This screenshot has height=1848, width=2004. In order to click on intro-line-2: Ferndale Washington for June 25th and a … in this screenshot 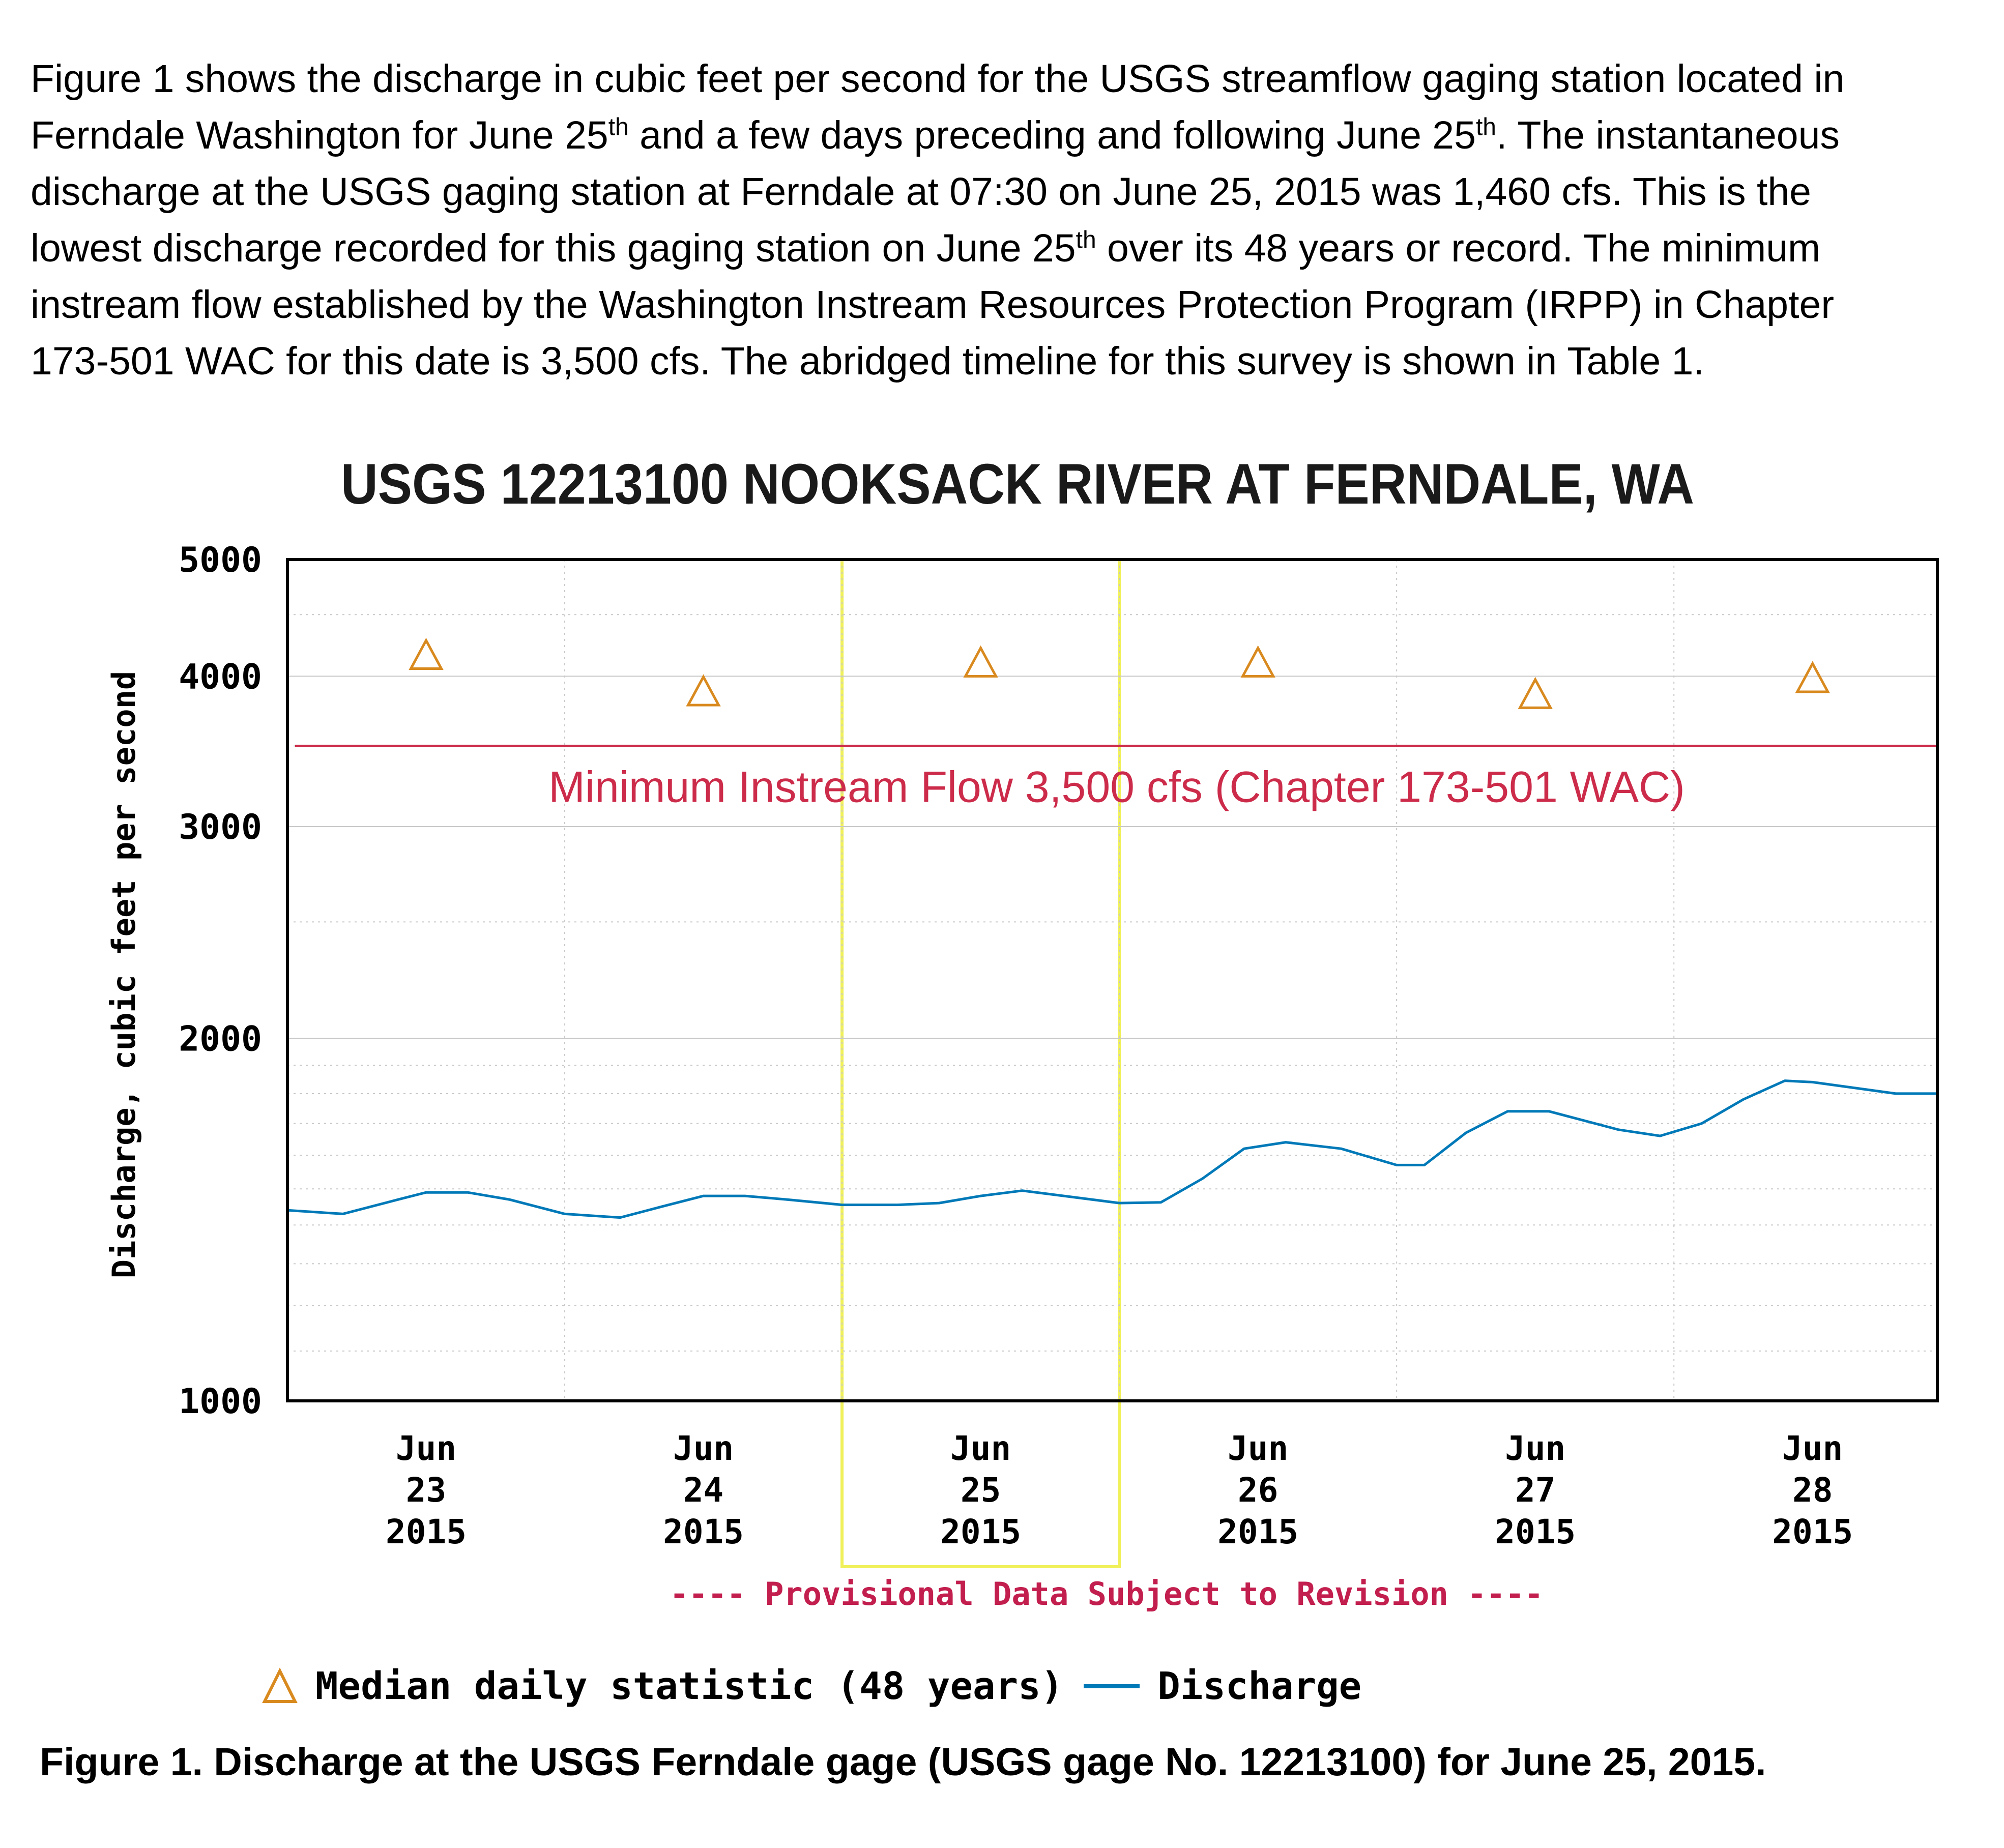, I will do `click(1007, 135)`.